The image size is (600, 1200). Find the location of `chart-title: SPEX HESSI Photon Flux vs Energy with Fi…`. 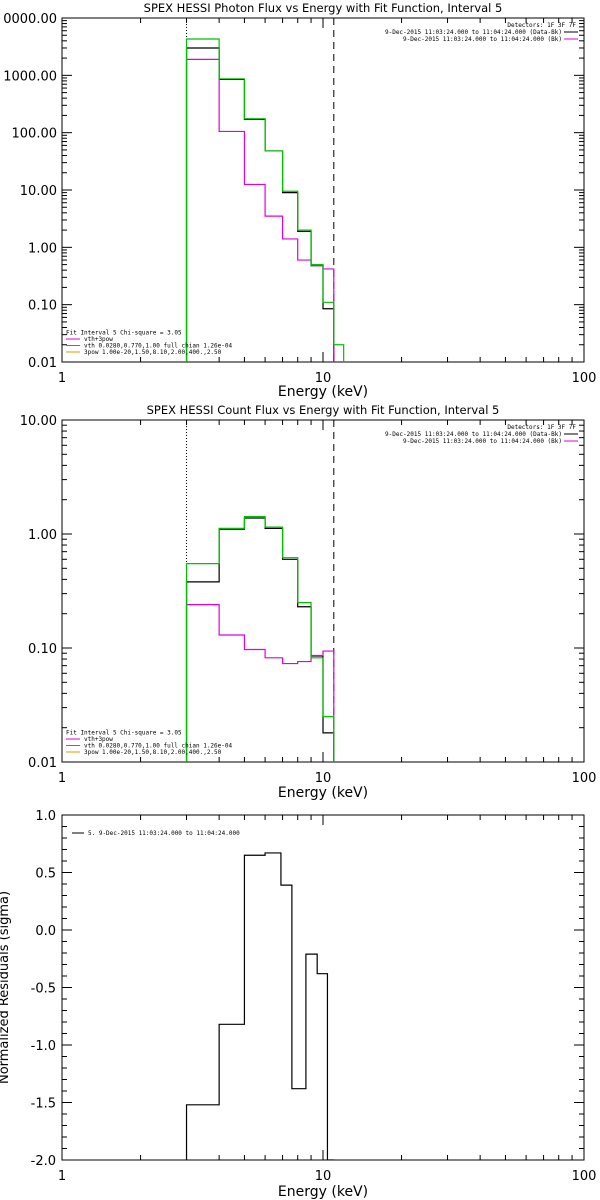

chart-title: SPEX HESSI Photon Flux vs Energy with Fi… is located at coordinates (323, 8).